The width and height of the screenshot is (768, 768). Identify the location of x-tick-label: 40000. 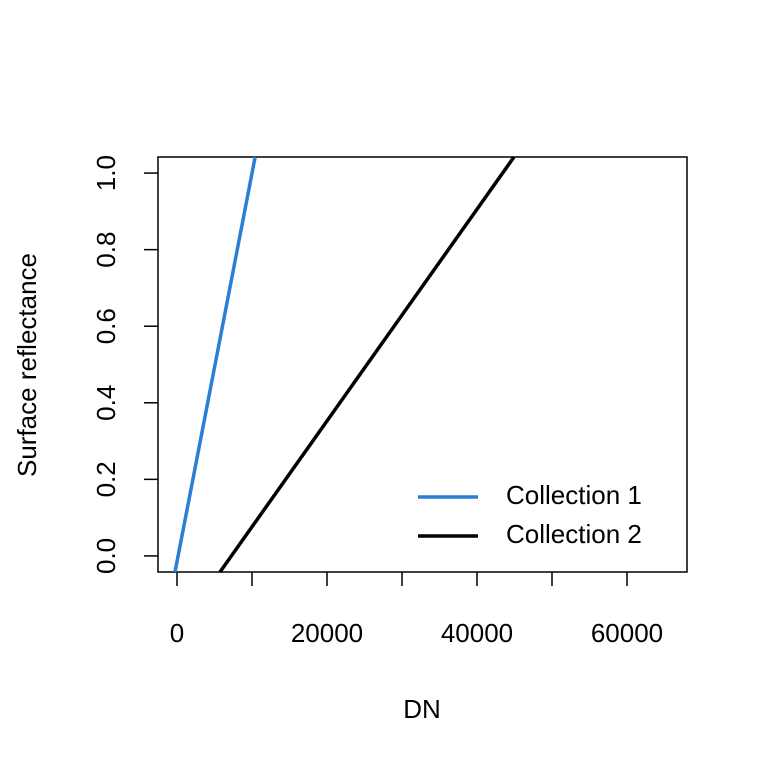
(477, 633).